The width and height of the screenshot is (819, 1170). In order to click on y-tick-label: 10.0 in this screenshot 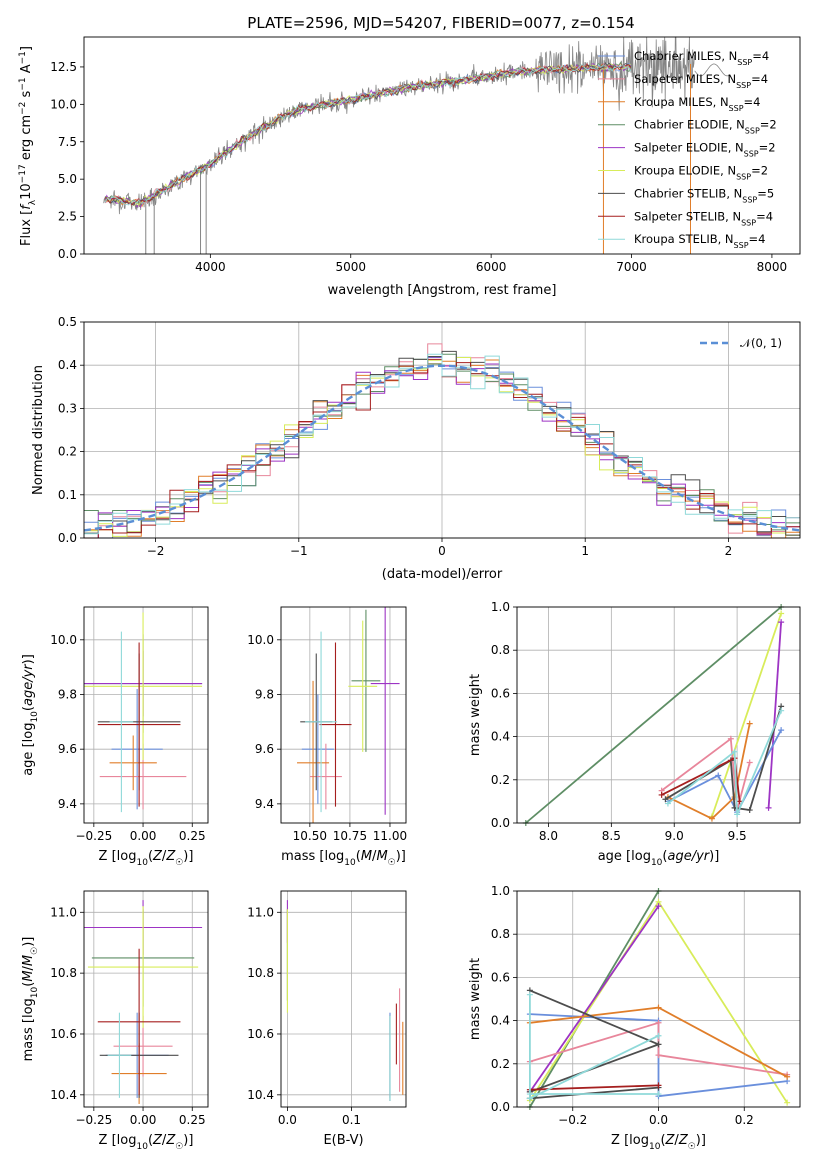, I will do `click(260, 640)`.